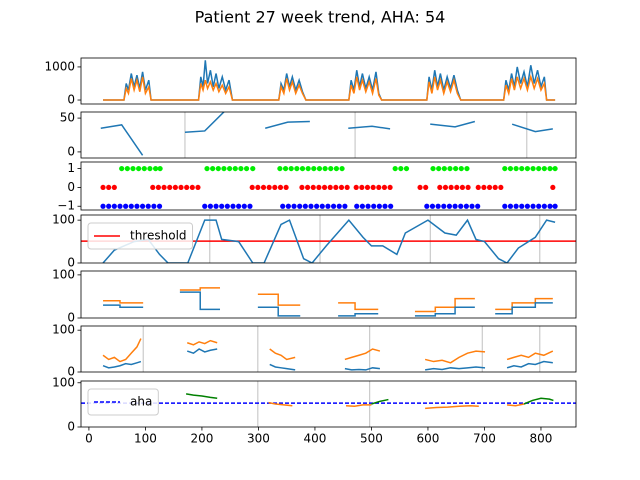 The width and height of the screenshot is (640, 480). I want to click on x-tick-label: 100, so click(145, 439).